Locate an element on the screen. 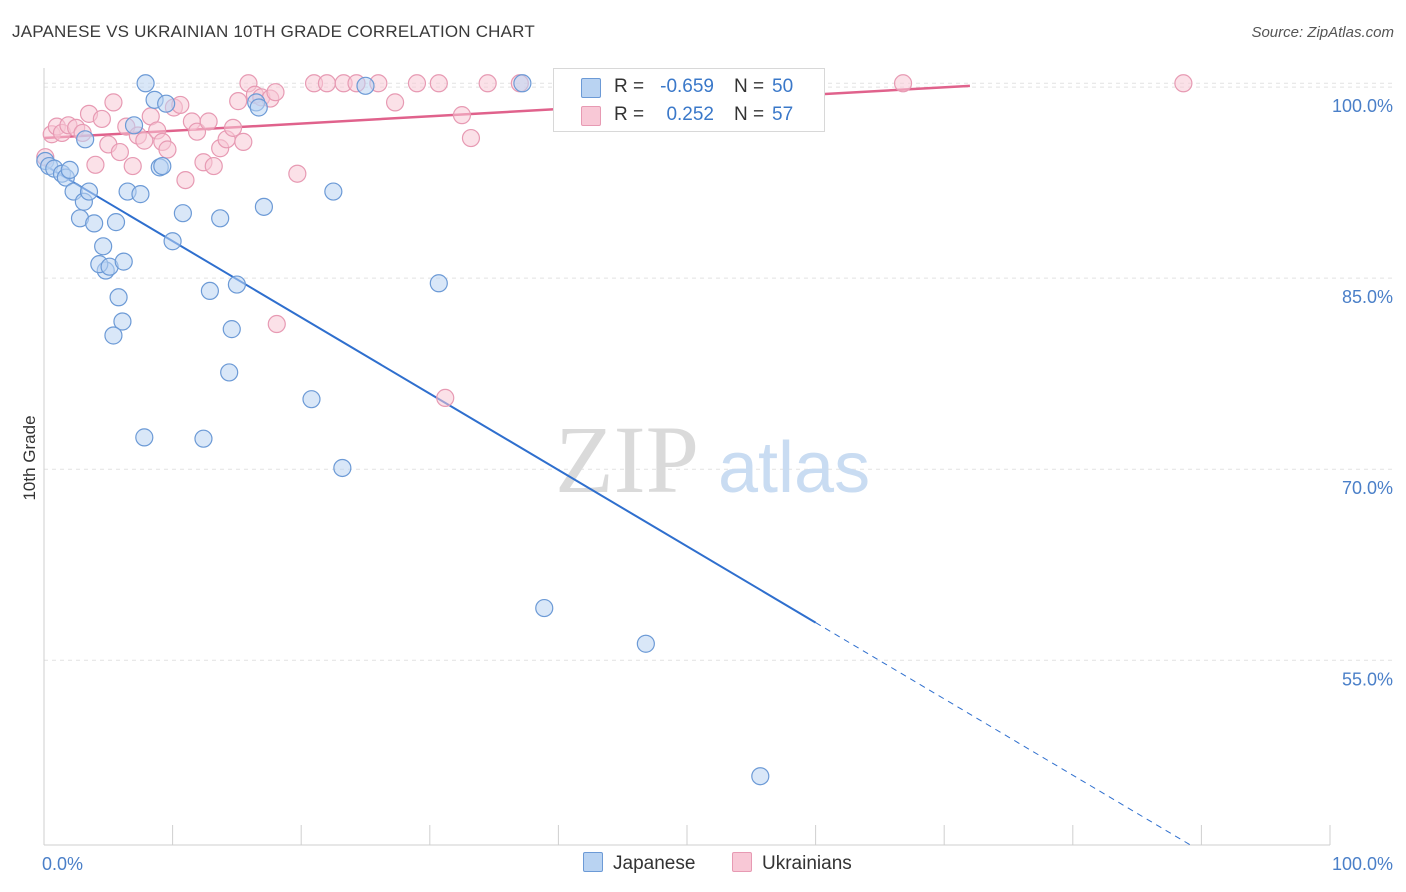 This screenshot has height=892, width=1406. x-tick-label: 0.0% is located at coordinates (62, 864).